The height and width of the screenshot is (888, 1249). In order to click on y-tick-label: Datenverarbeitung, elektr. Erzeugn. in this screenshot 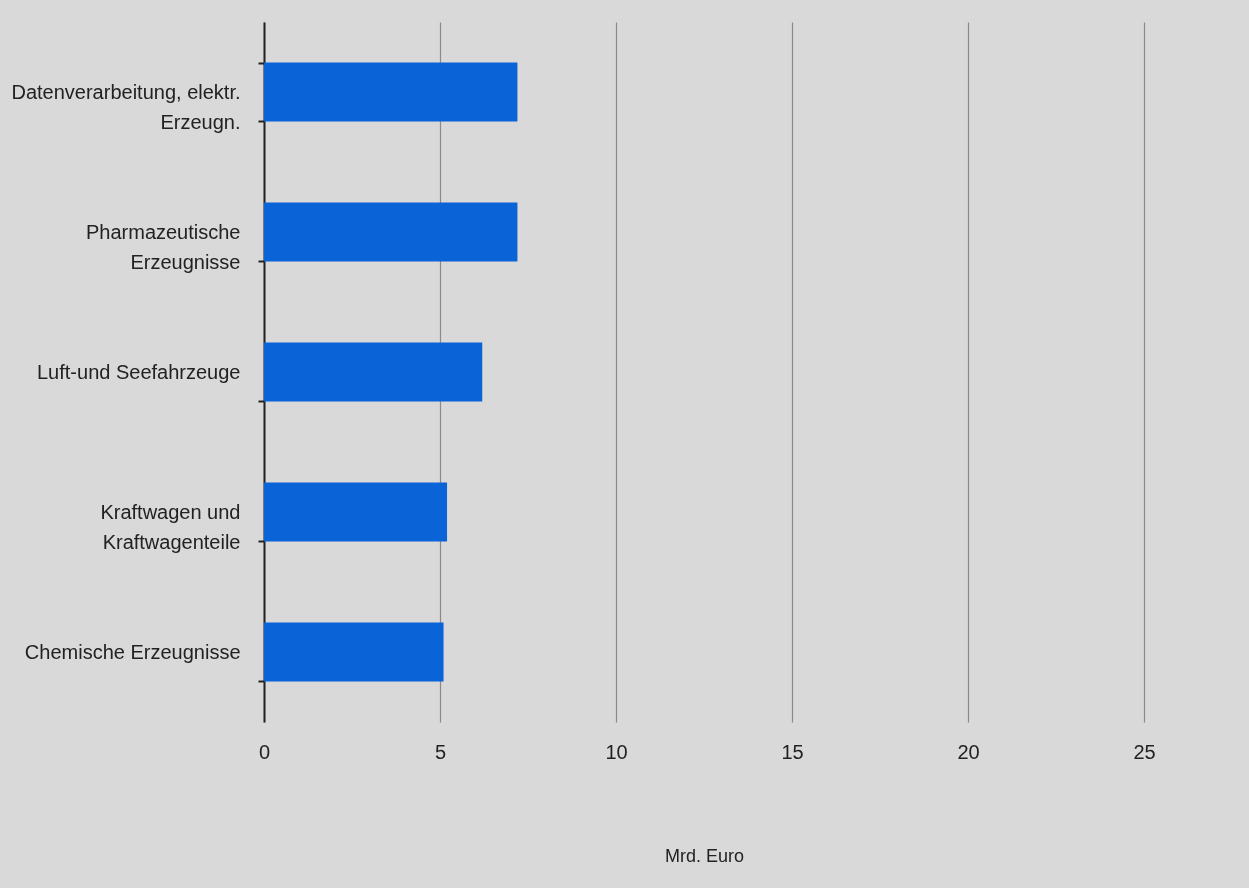, I will do `click(126, 106)`.